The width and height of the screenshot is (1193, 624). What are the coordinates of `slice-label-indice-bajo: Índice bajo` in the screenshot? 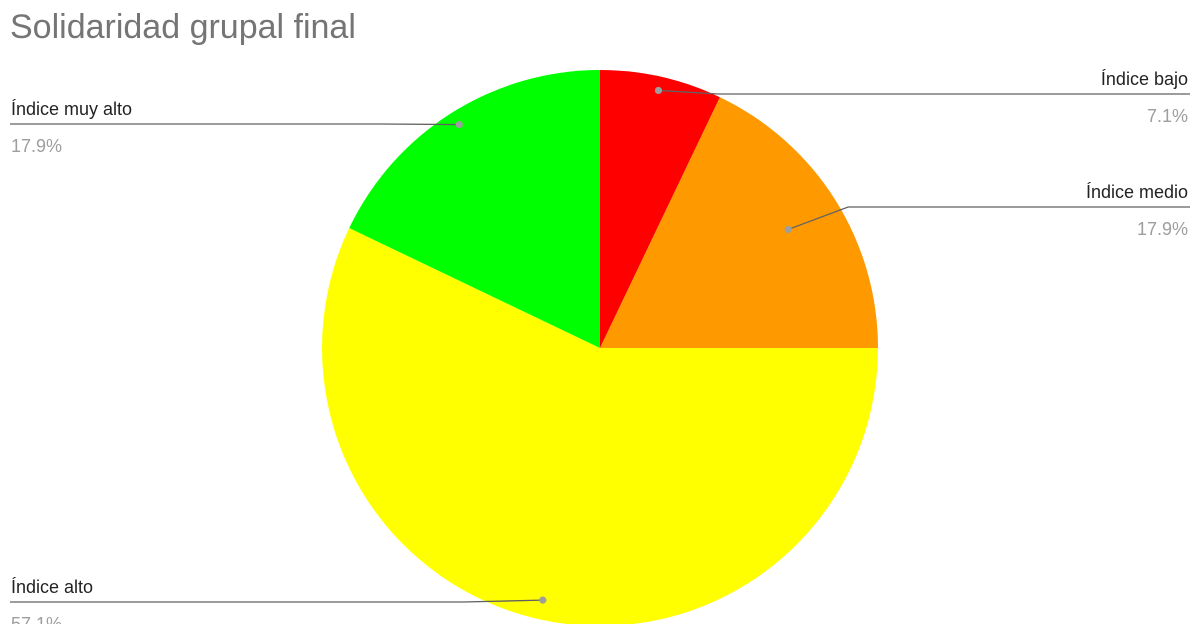 It's located at (1144, 79).